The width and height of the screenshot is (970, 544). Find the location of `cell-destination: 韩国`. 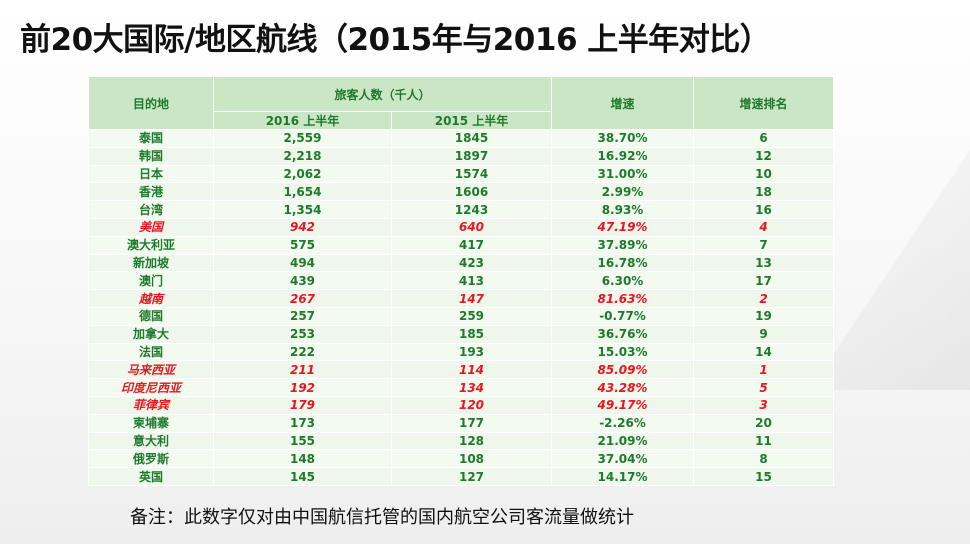

cell-destination: 韩国 is located at coordinates (151, 156).